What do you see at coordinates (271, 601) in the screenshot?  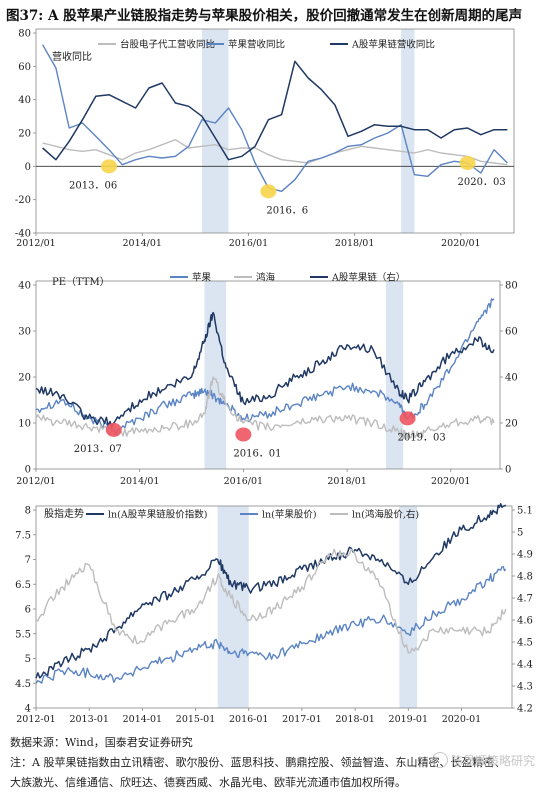 I see `panel3-series-3-line` at bounding box center [271, 601].